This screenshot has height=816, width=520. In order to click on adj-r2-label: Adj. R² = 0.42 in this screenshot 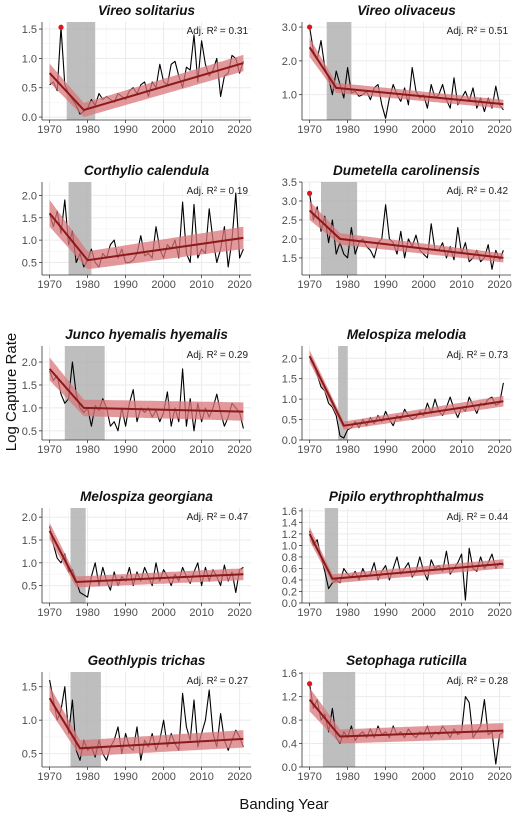, I will do `click(478, 191)`.